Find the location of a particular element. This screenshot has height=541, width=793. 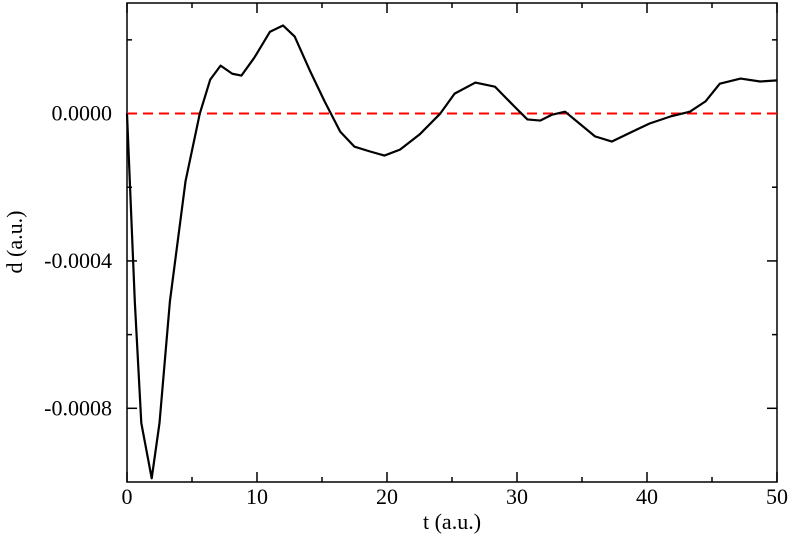

x-tick-label: 30 is located at coordinates (517, 496).